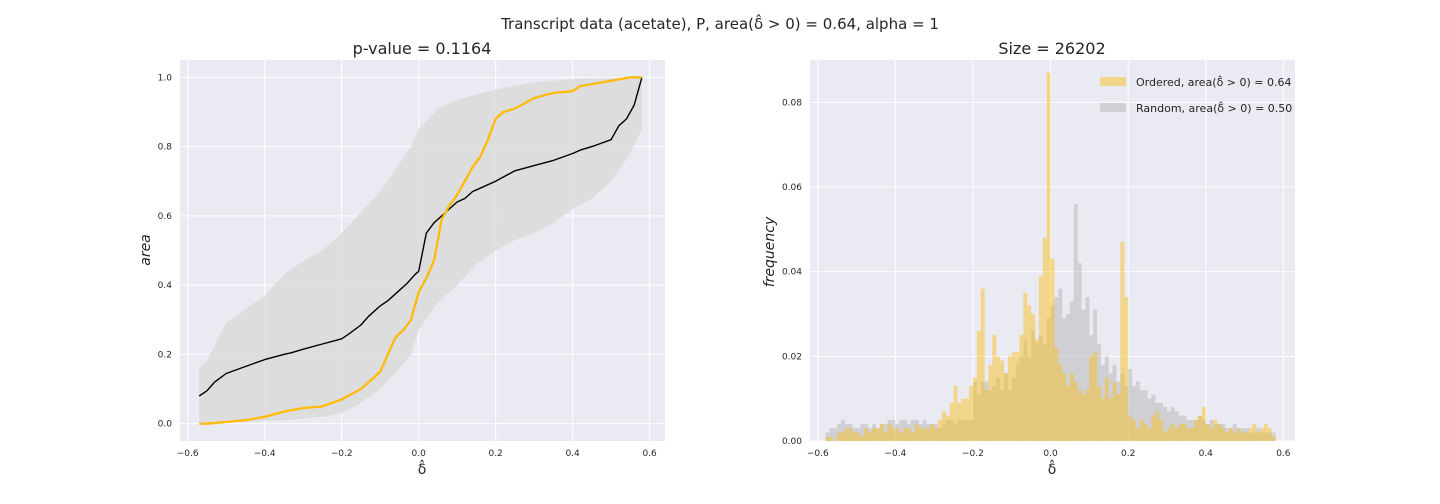  What do you see at coordinates (165, 217) in the screenshot?
I see `area-y-tick-label: 0.6` at bounding box center [165, 217].